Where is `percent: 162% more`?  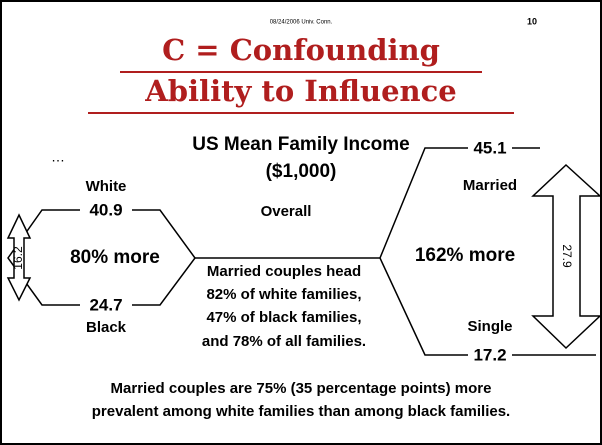 percent: 162% more is located at coordinates (465, 255).